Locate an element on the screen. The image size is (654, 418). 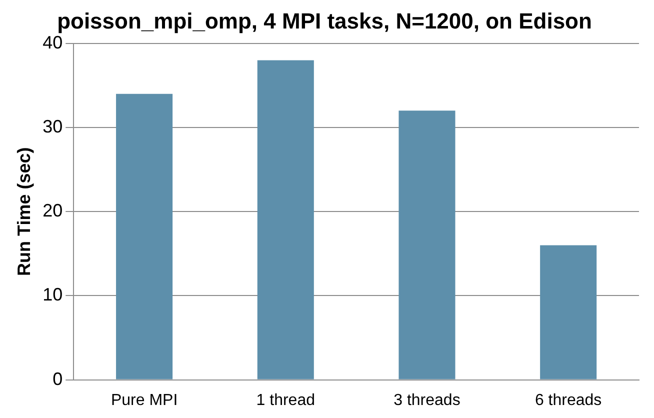
y-tick-label: 30 is located at coordinates (52, 126).